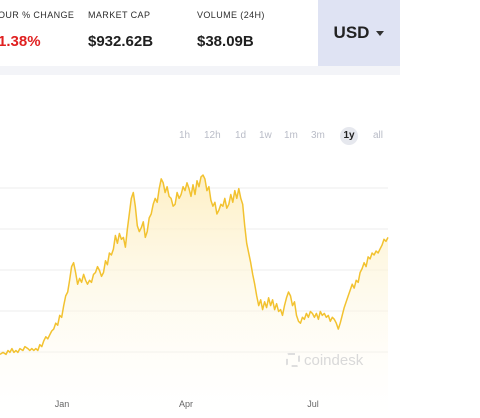  What do you see at coordinates (20, 41) in the screenshot?
I see `stat-24h-change-value: 1.38%` at bounding box center [20, 41].